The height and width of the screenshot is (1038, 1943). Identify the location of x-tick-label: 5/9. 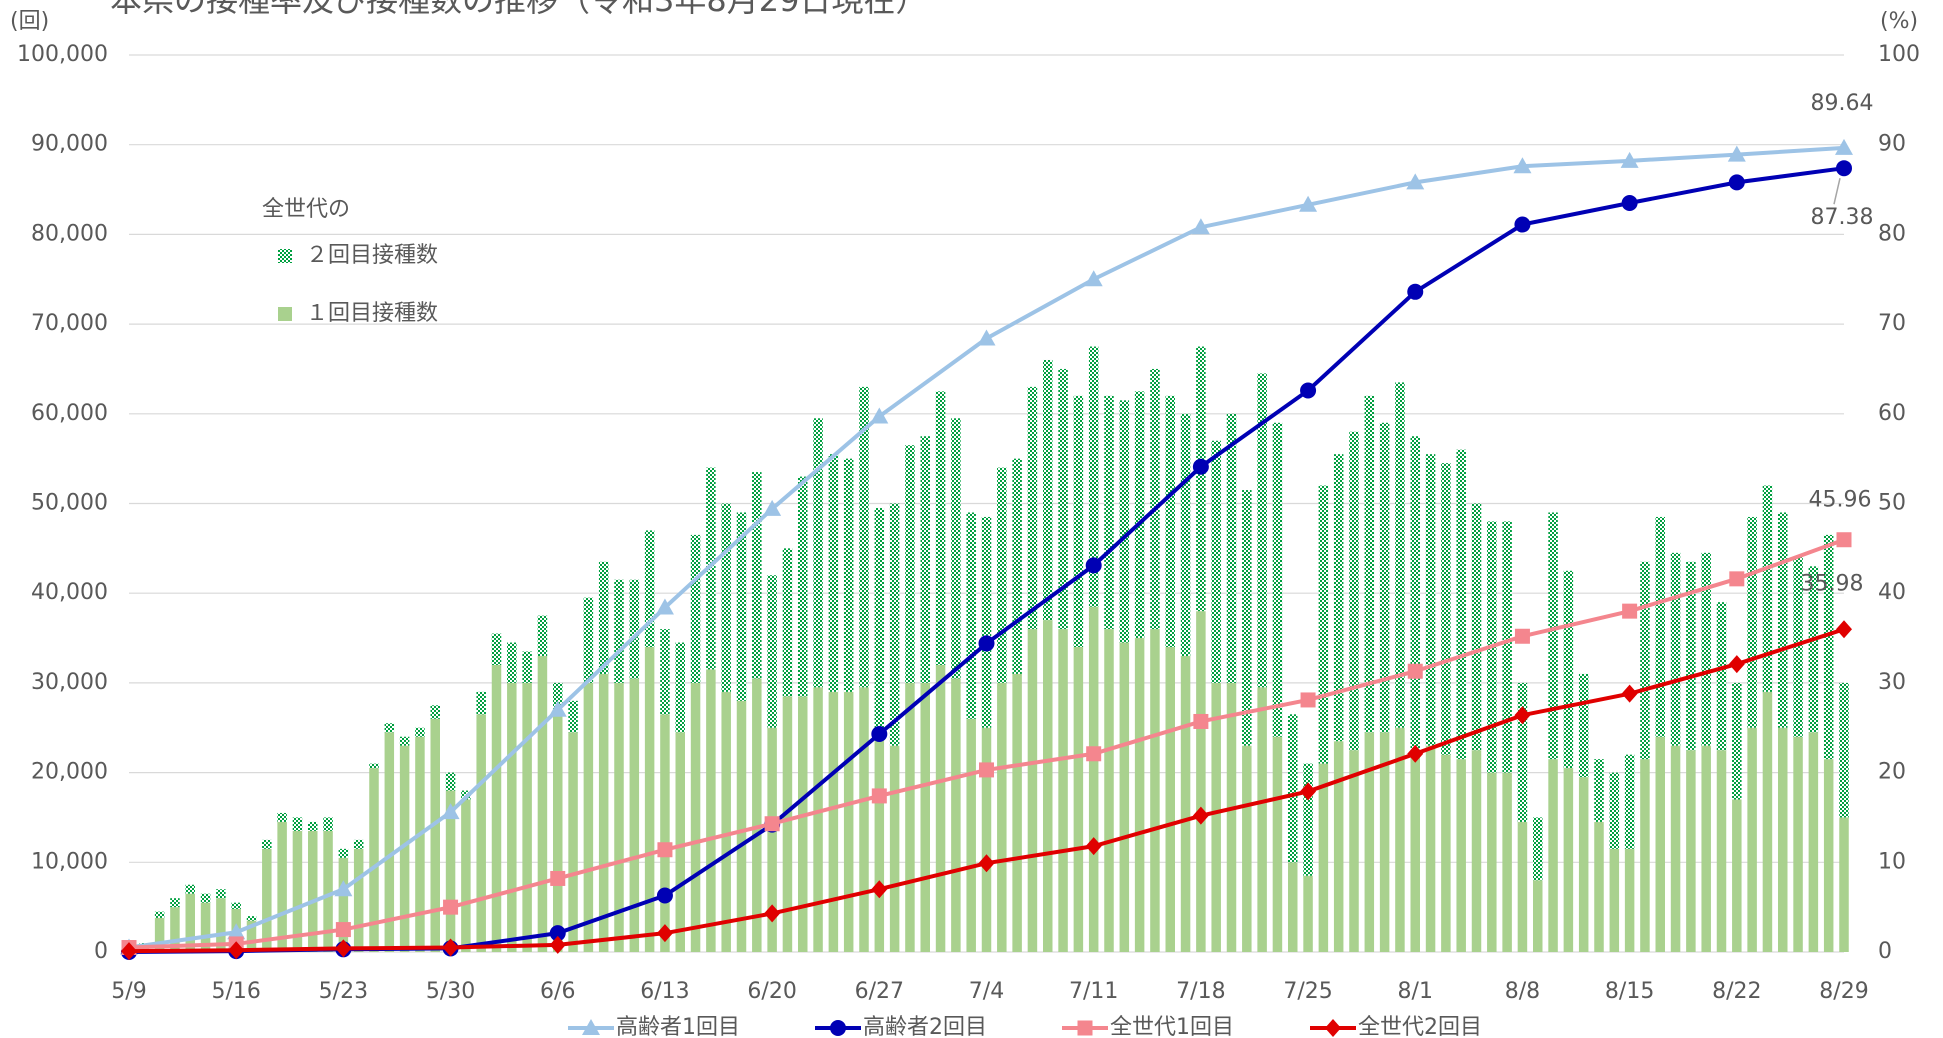
(128, 991).